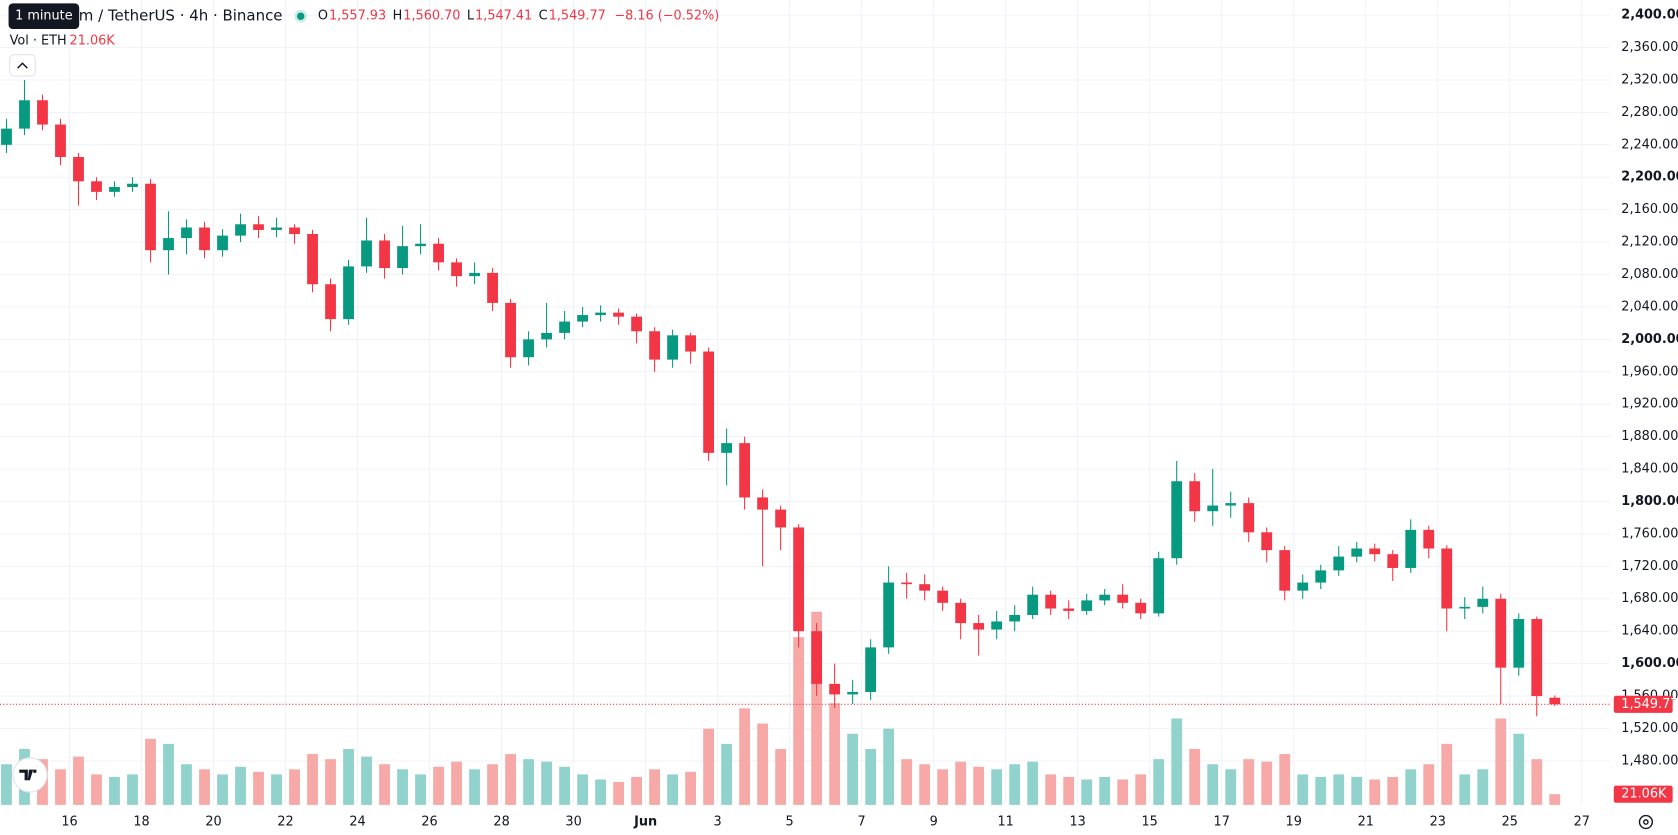  I want to click on legend-key: O, so click(323, 16).